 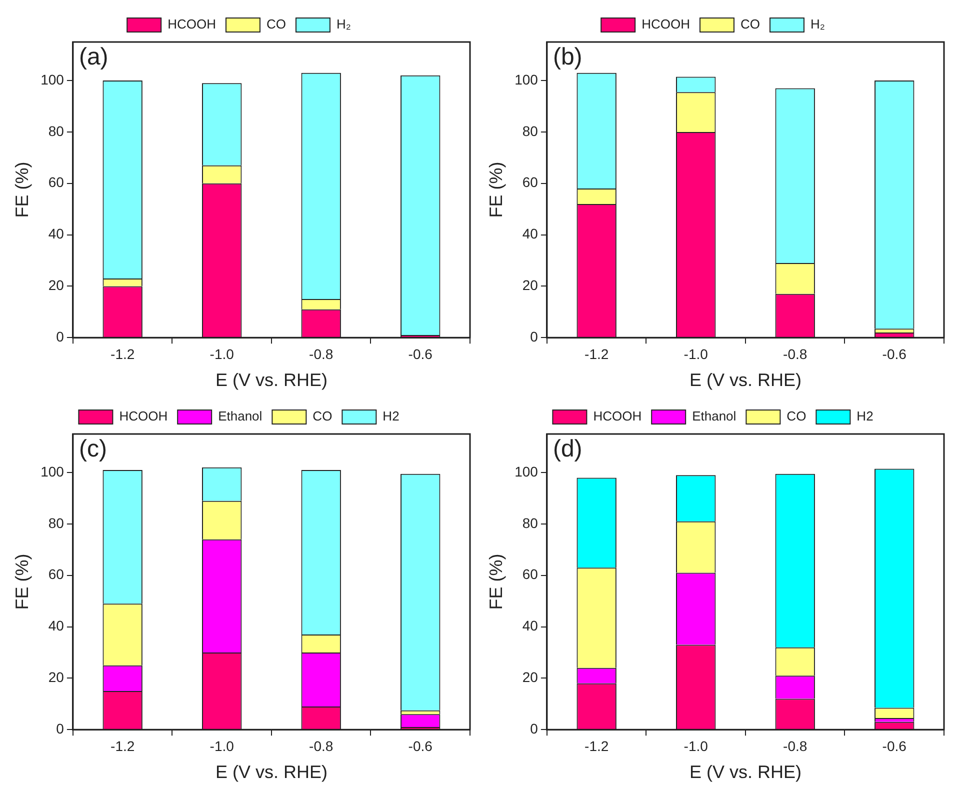 I want to click on chart-title: (c), so click(x=92, y=449).